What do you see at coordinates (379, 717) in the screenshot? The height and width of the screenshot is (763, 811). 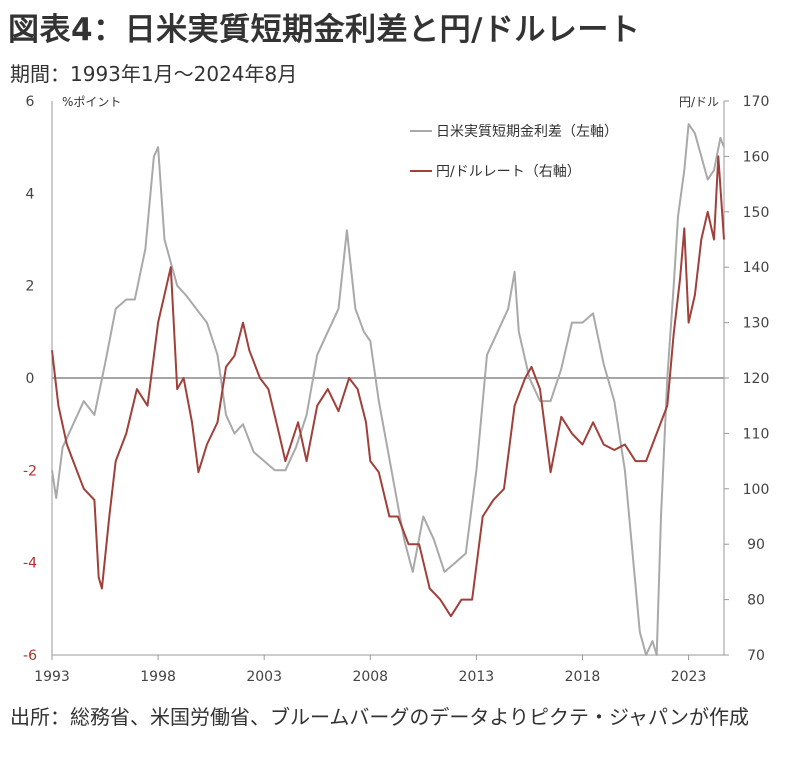 I see `source-note: 出所：総務省、米国労働省、ブルームバーグのデータよりピクテ・ジャパンが作成` at bounding box center [379, 717].